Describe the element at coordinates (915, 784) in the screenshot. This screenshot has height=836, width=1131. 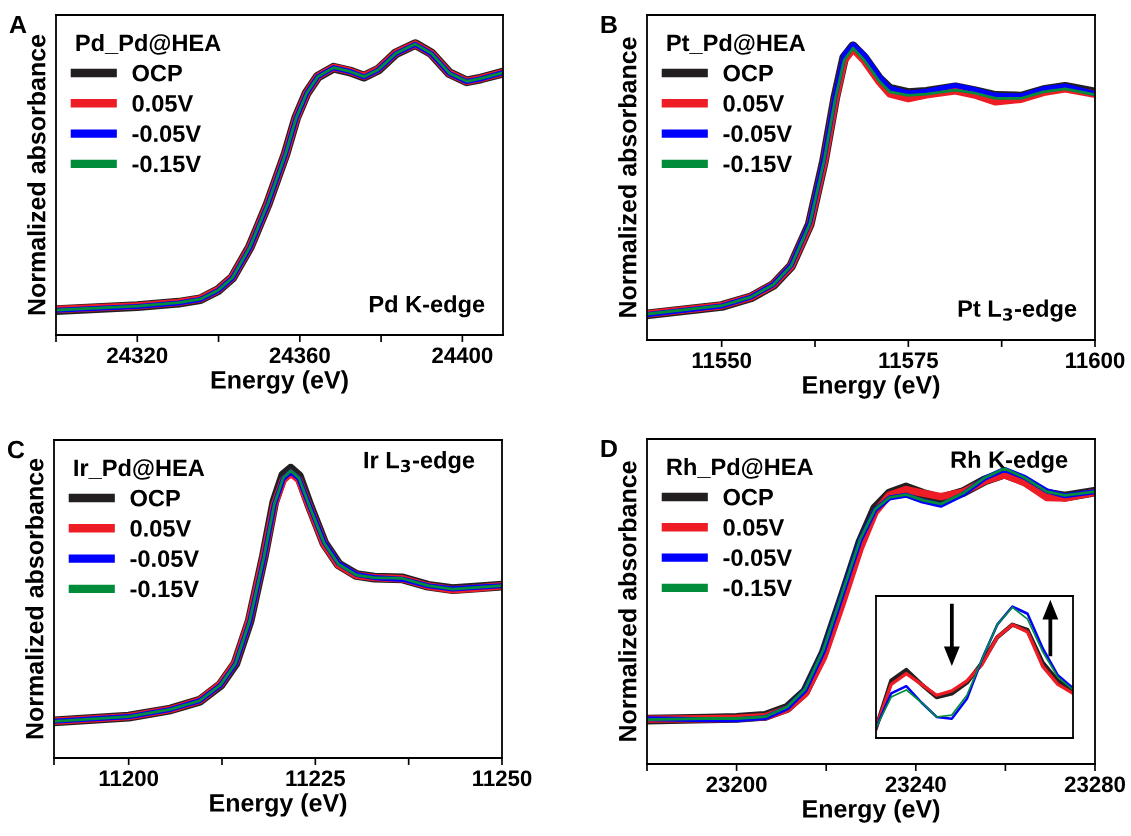
I see `x-tick-label: 23240` at that location.